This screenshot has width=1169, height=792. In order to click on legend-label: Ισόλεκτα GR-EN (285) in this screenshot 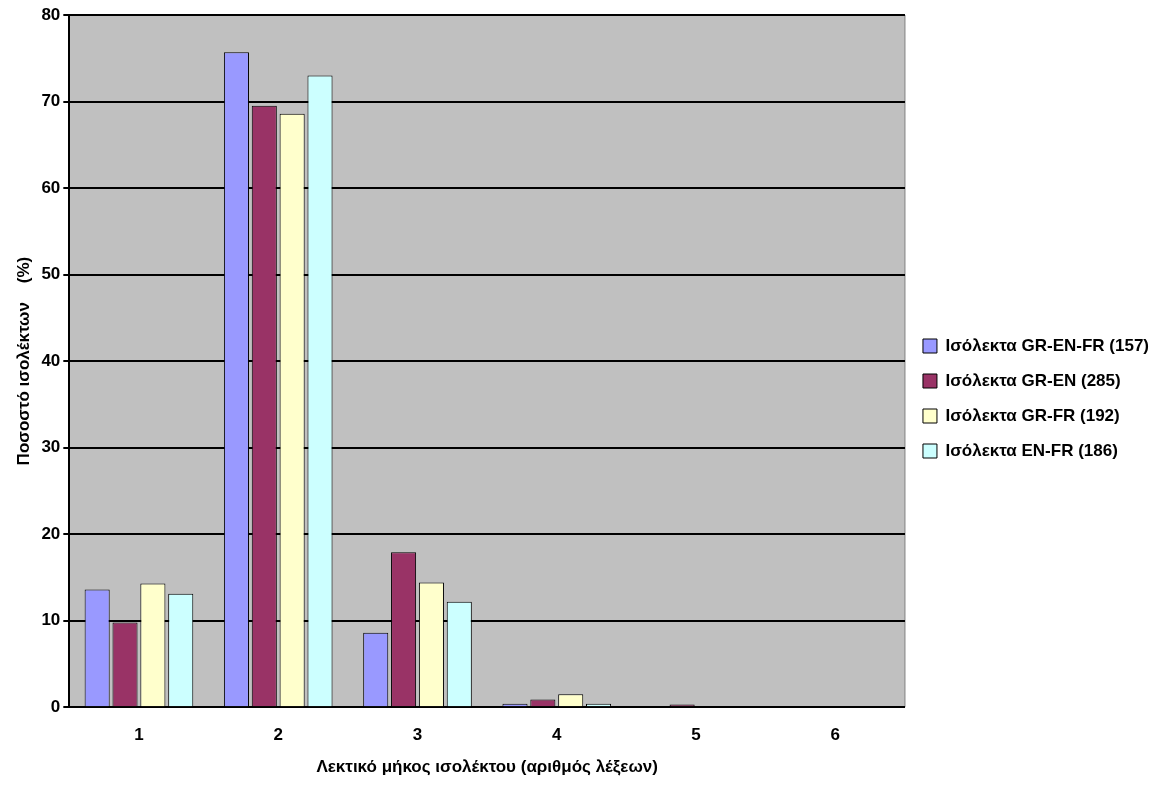, I will do `click(1033, 380)`.